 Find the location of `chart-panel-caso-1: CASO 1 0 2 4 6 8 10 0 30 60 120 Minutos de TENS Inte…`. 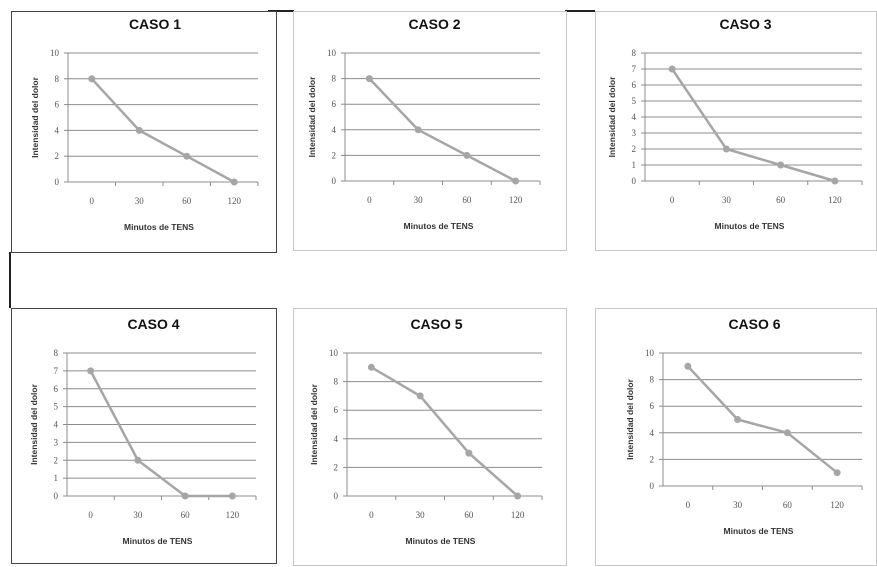

chart-panel-caso-1: CASO 1 0 2 4 6 8 10 0 30 60 120 Minutos de TENS Inte… is located at coordinates (144, 132).